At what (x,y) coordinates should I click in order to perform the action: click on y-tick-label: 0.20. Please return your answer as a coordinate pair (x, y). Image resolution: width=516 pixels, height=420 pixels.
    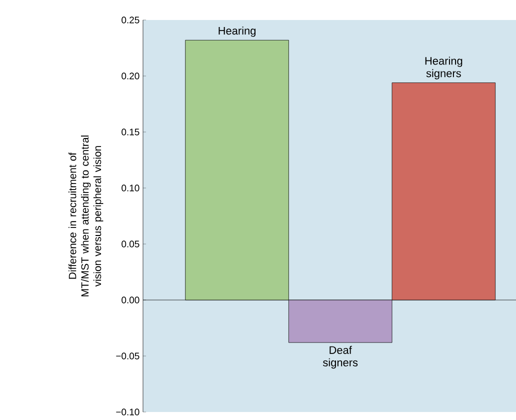
    Looking at the image, I should click on (131, 76).